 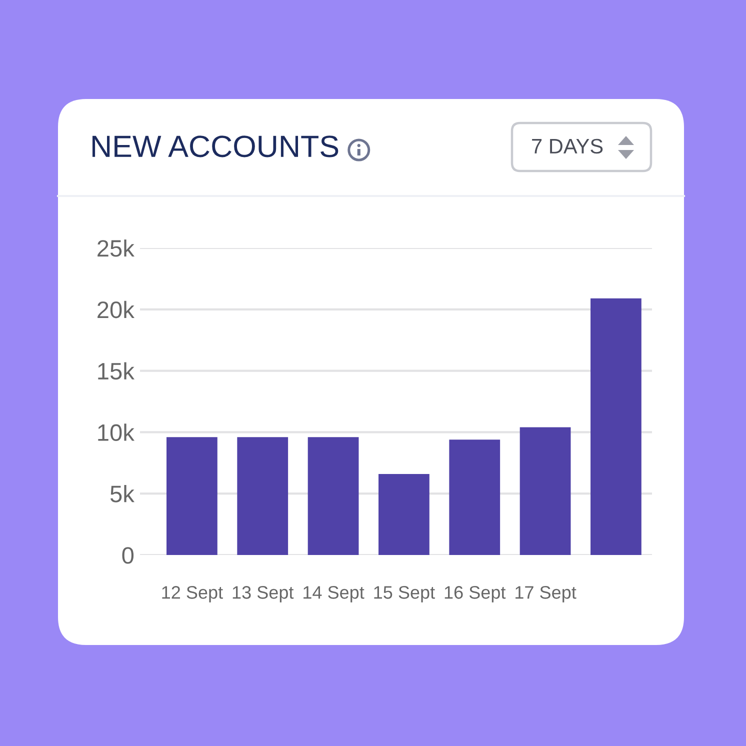 What do you see at coordinates (116, 309) in the screenshot?
I see `y-tick-label: 20k` at bounding box center [116, 309].